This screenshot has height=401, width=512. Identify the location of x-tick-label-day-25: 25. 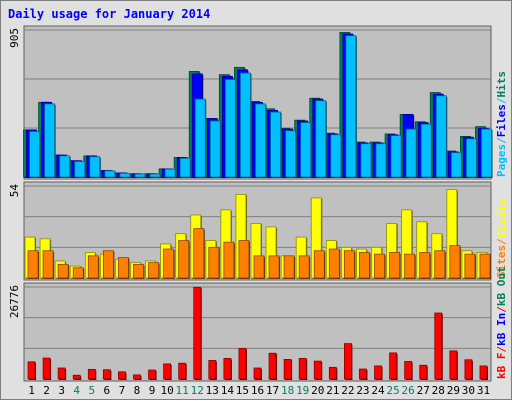
(392, 390).